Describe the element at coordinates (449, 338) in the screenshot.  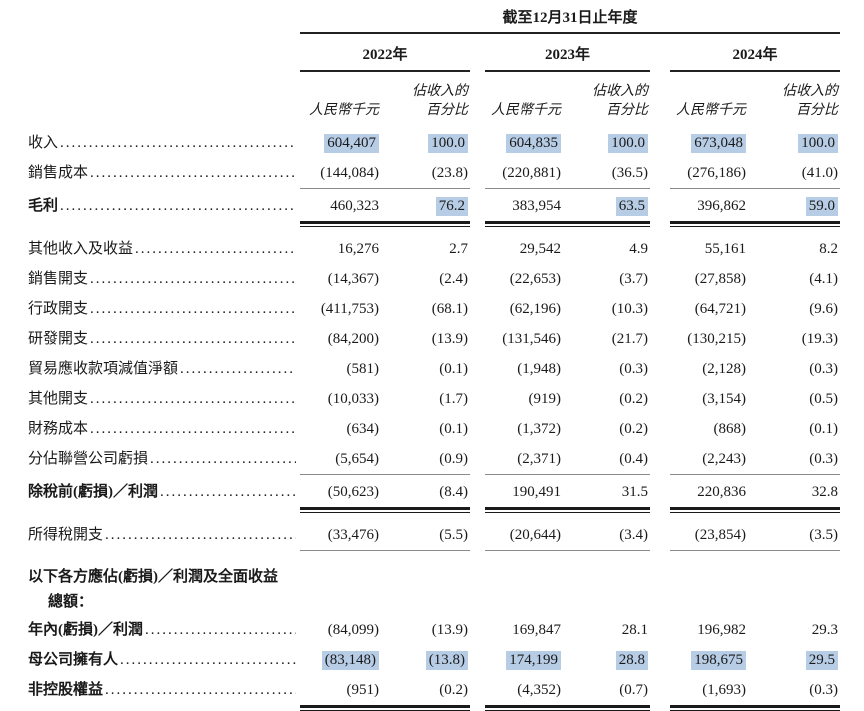
I see `percent-value: (13.9)` at that location.